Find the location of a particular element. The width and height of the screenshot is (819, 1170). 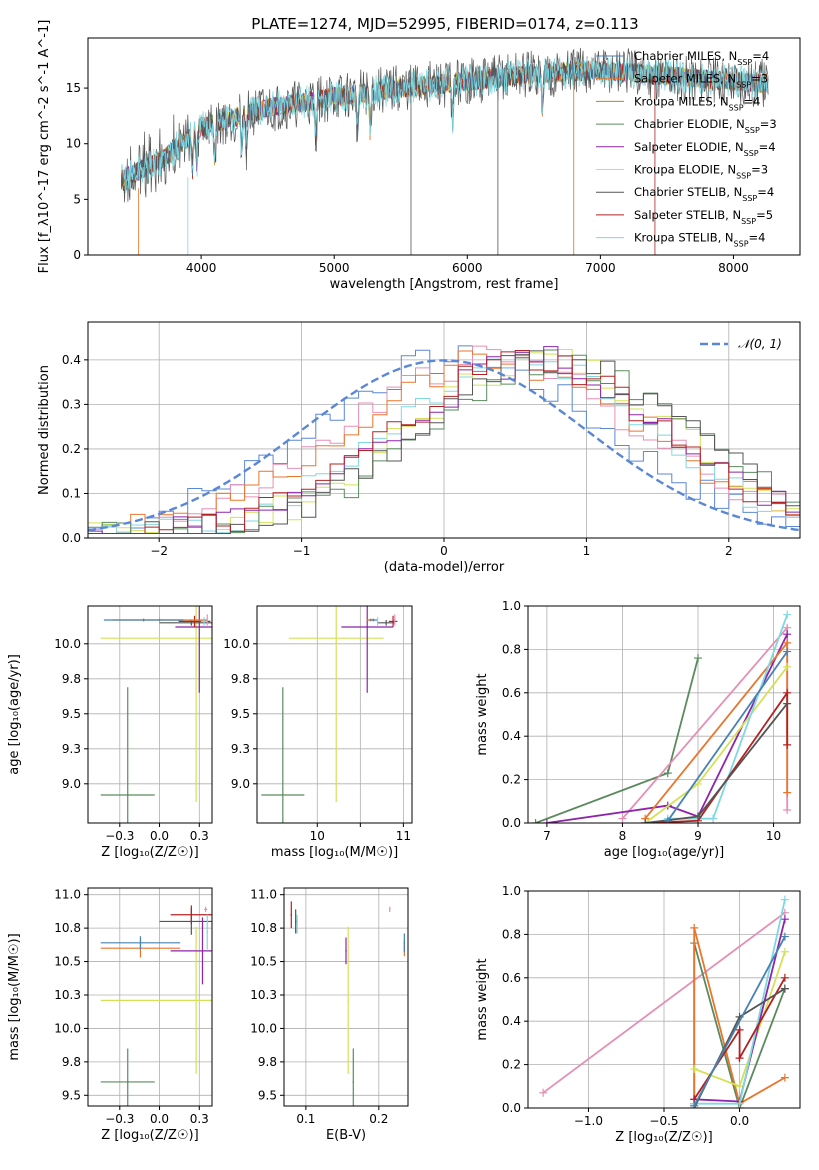

tick-label-x: 8 is located at coordinates (623, 836).